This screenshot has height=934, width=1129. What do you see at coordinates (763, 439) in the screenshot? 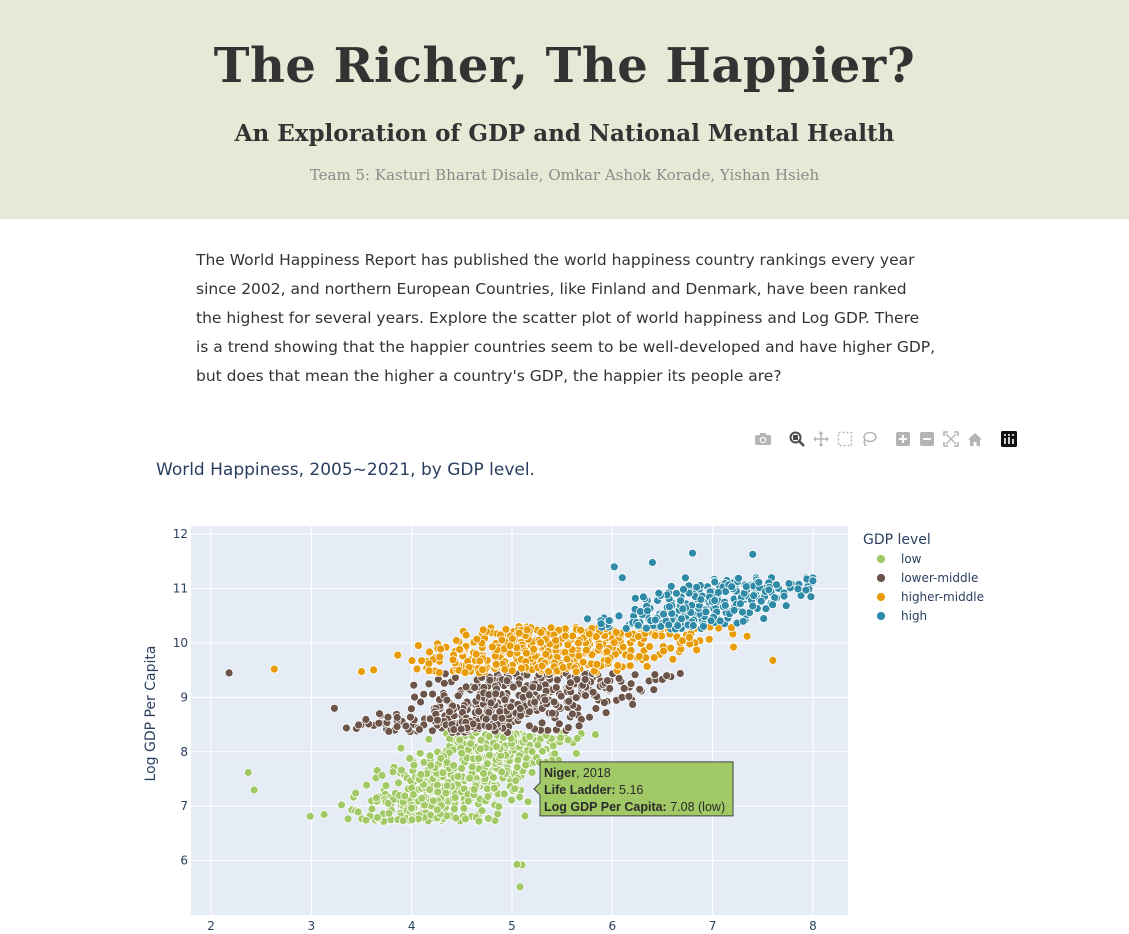
I see `camera-icon` at bounding box center [763, 439].